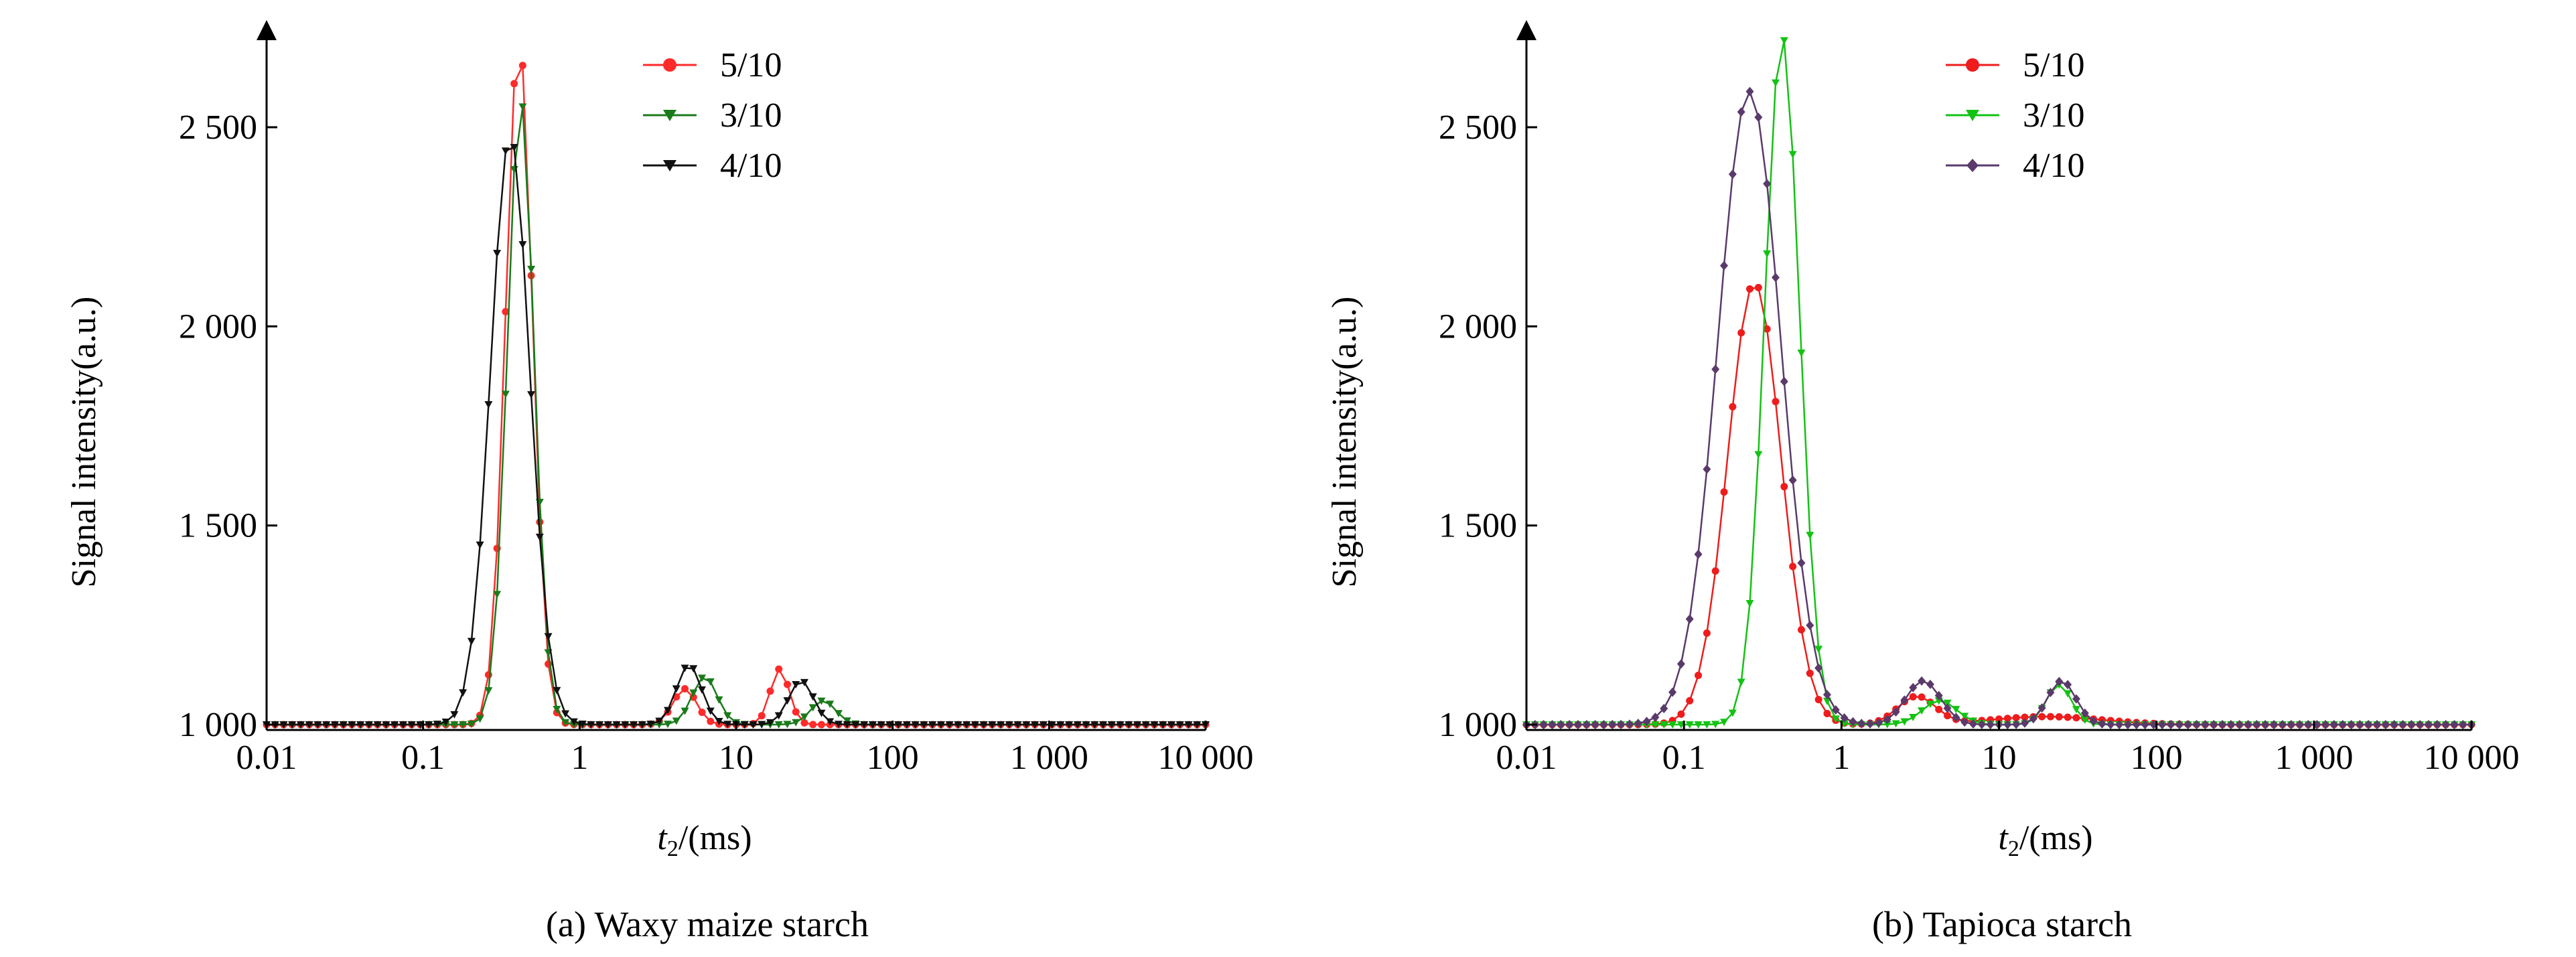  Describe the element at coordinates (1478, 725) in the screenshot. I see `y-tick-label: 1 000` at that location.